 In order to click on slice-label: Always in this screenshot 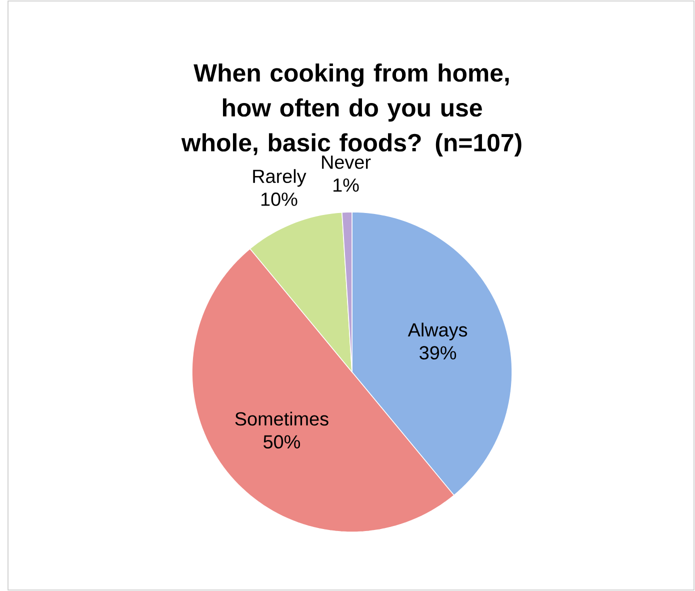, I will do `click(438, 331)`.